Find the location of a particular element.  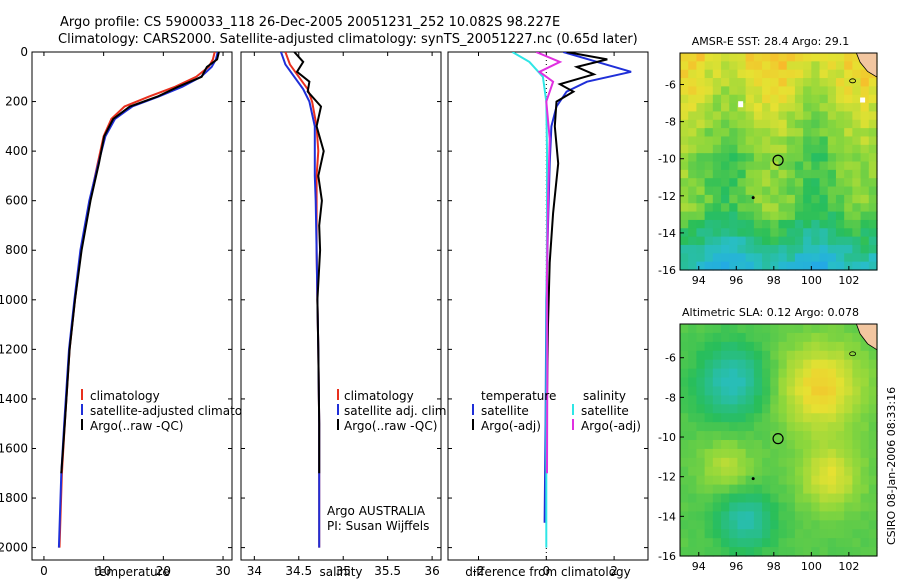

y-tick-label: -10 is located at coordinates (667, 159).